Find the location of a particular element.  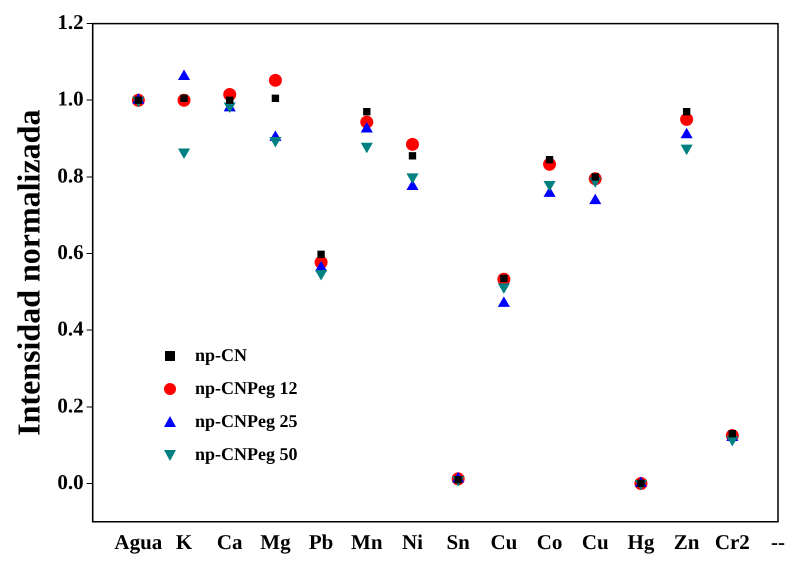

x-tick-label: Agua is located at coordinates (138, 542).